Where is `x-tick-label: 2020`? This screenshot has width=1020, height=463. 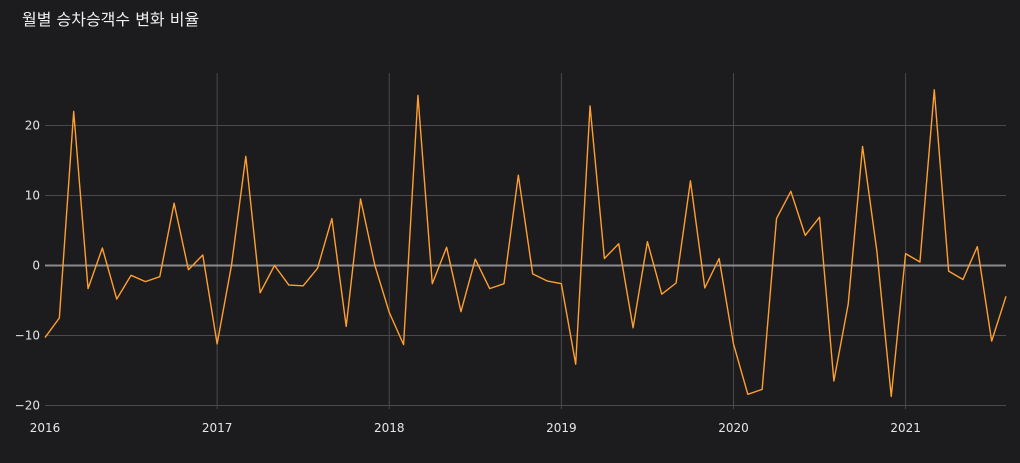
x-tick-label: 2020 is located at coordinates (733, 428).